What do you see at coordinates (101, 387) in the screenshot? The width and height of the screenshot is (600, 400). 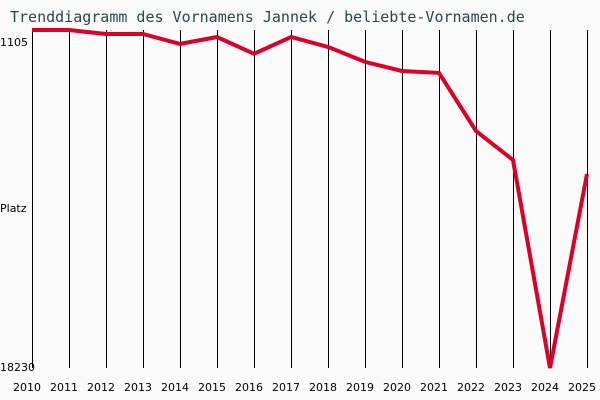 I see `x-tick-label: 2012` at bounding box center [101, 387].